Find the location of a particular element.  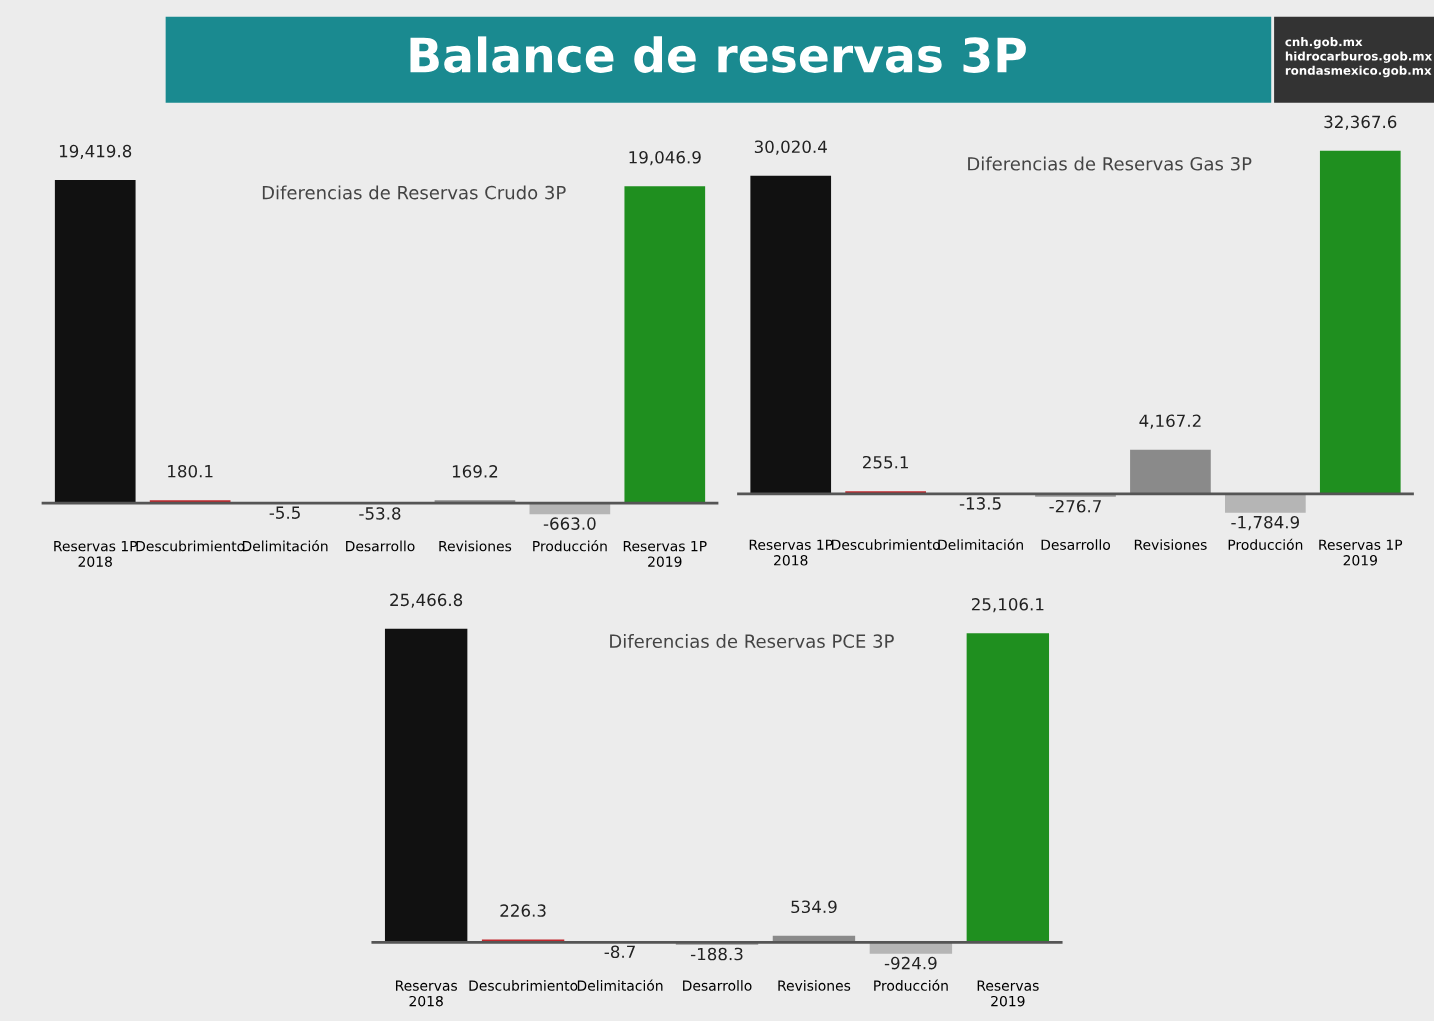

text: Balance de reservas 3P is located at coordinates (718, 54).